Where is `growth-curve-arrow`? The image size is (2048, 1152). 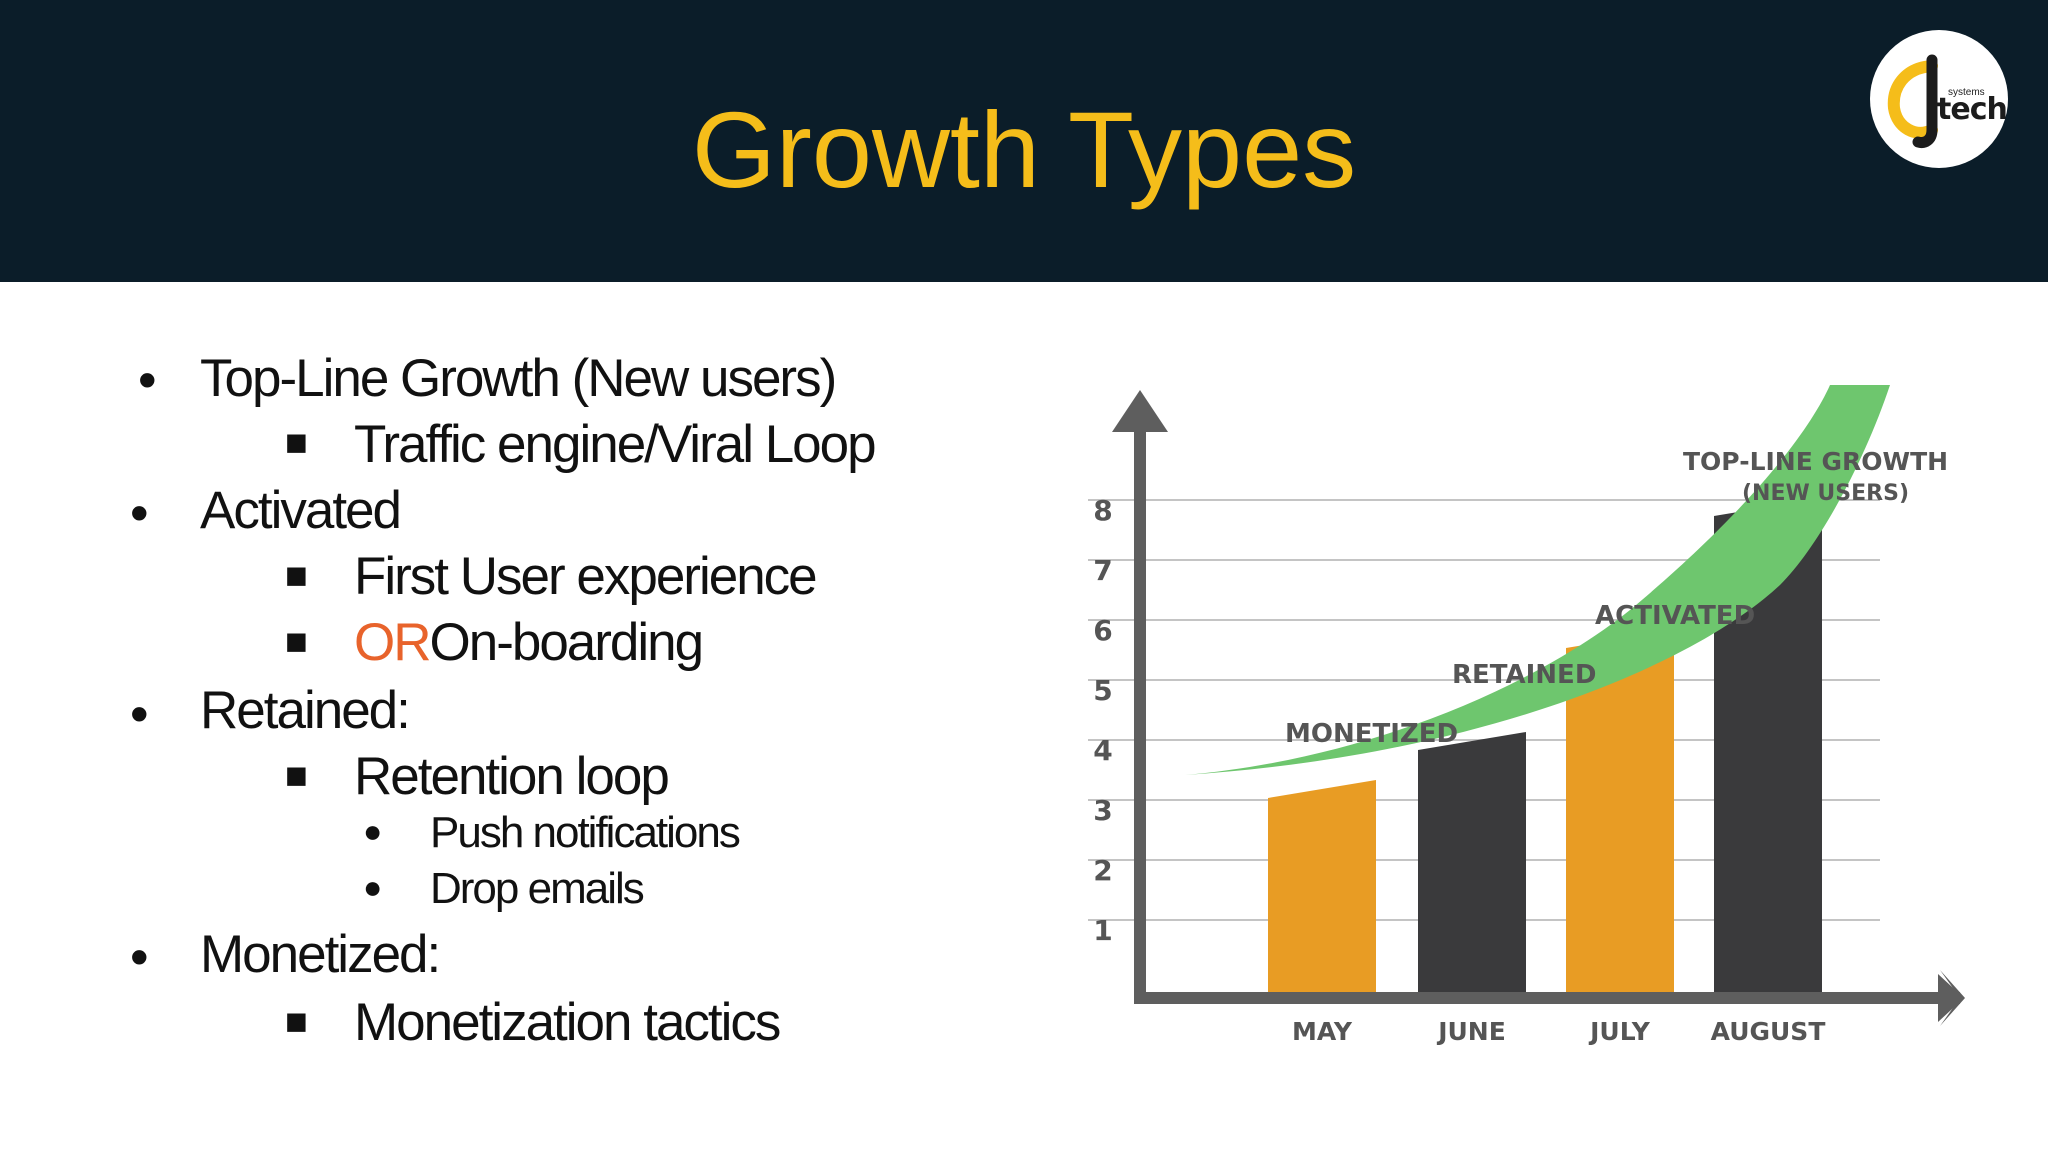
growth-curve-arrow is located at coordinates (1537, 580).